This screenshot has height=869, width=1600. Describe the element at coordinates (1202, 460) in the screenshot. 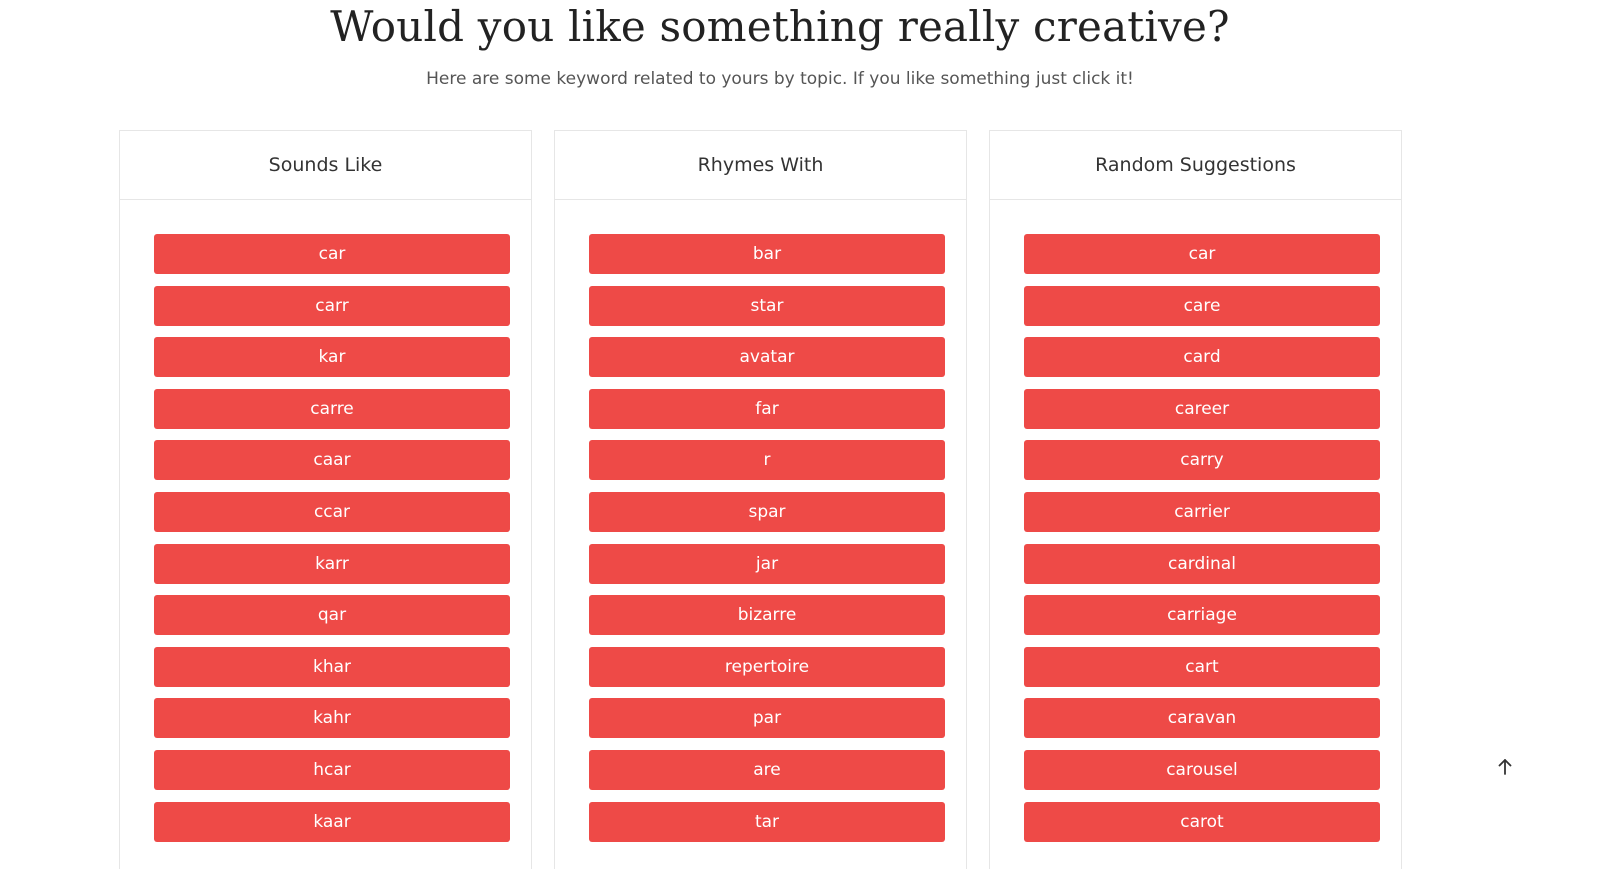

I see `keyword-button: carry` at that location.